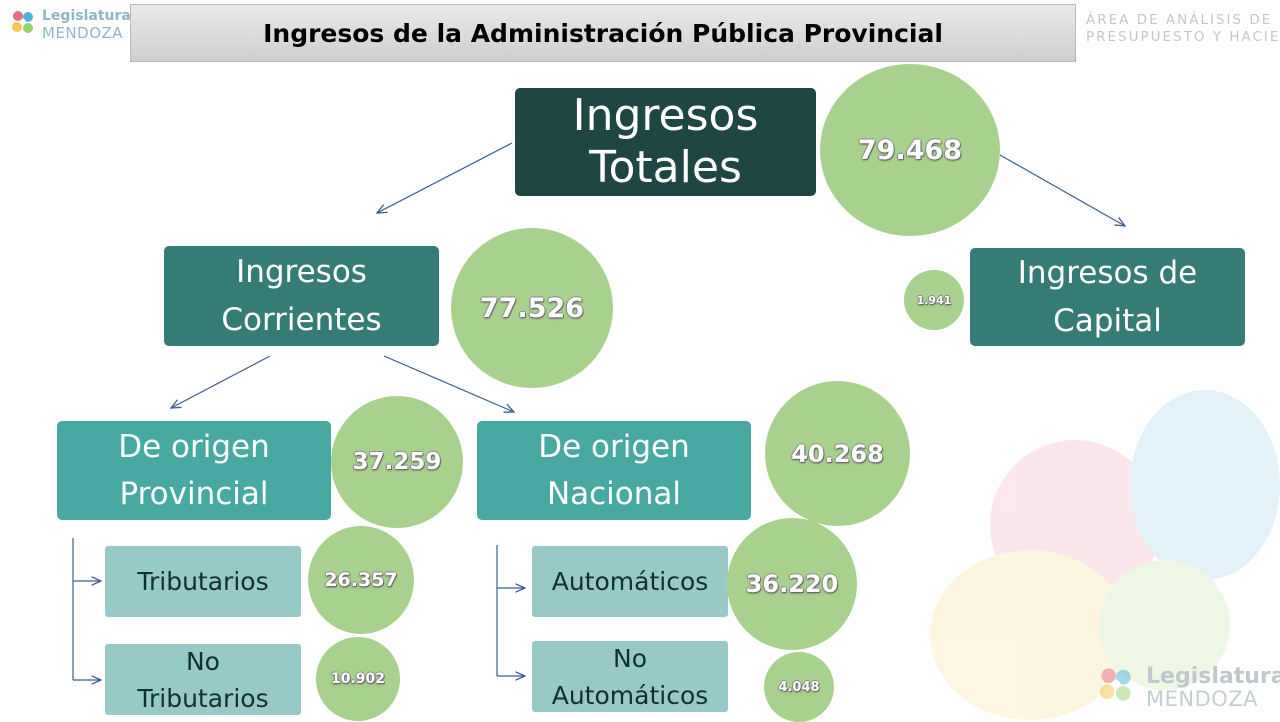 The image size is (1280, 722). Describe the element at coordinates (792, 584) in the screenshot. I see `value-automaticos: 36.220` at that location.